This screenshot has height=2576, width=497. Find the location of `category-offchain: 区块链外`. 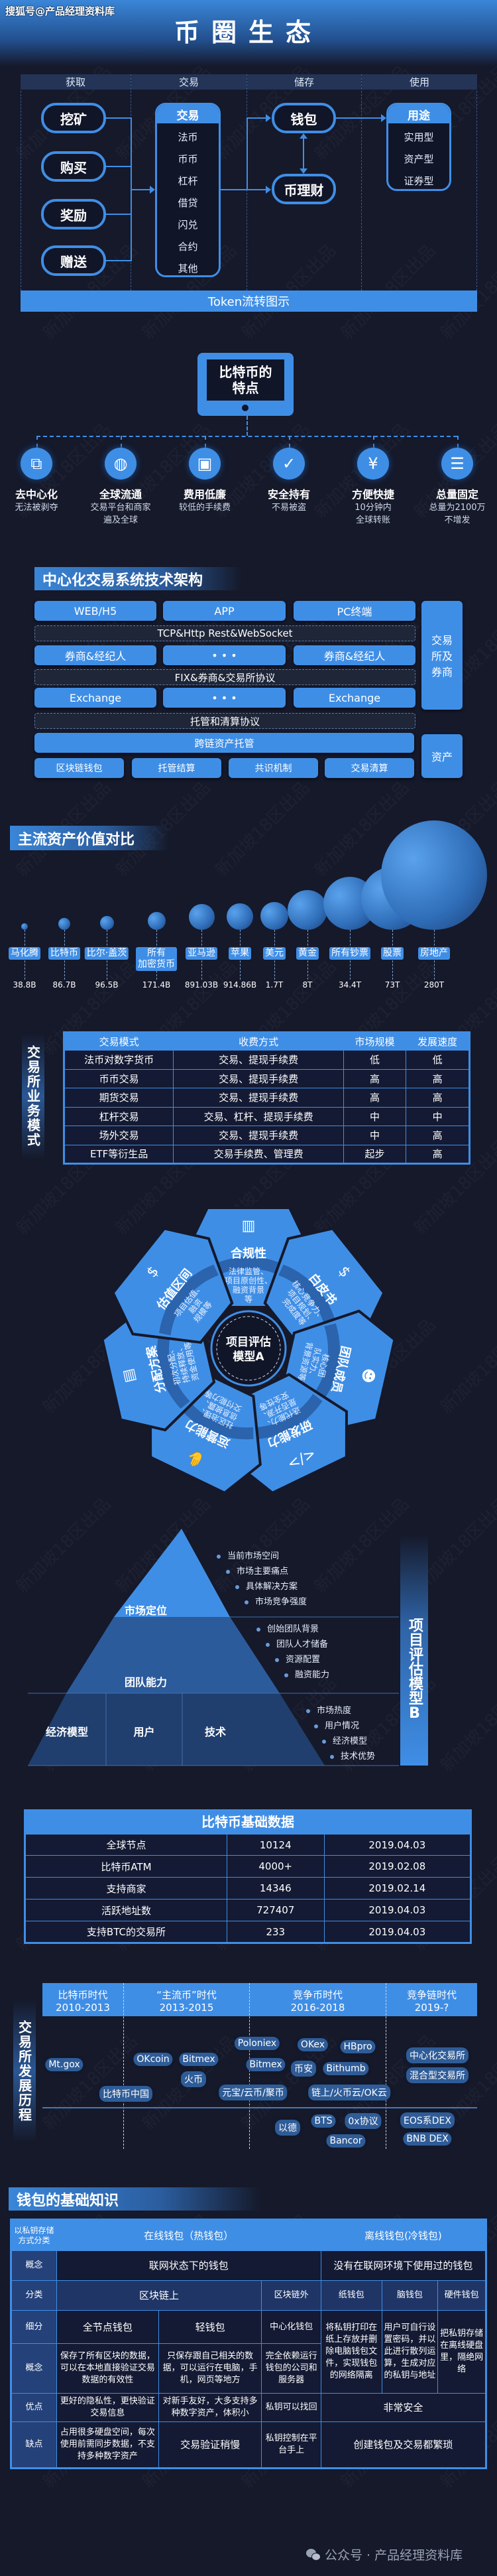

category-offchain: 区块链外 is located at coordinates (291, 2296).